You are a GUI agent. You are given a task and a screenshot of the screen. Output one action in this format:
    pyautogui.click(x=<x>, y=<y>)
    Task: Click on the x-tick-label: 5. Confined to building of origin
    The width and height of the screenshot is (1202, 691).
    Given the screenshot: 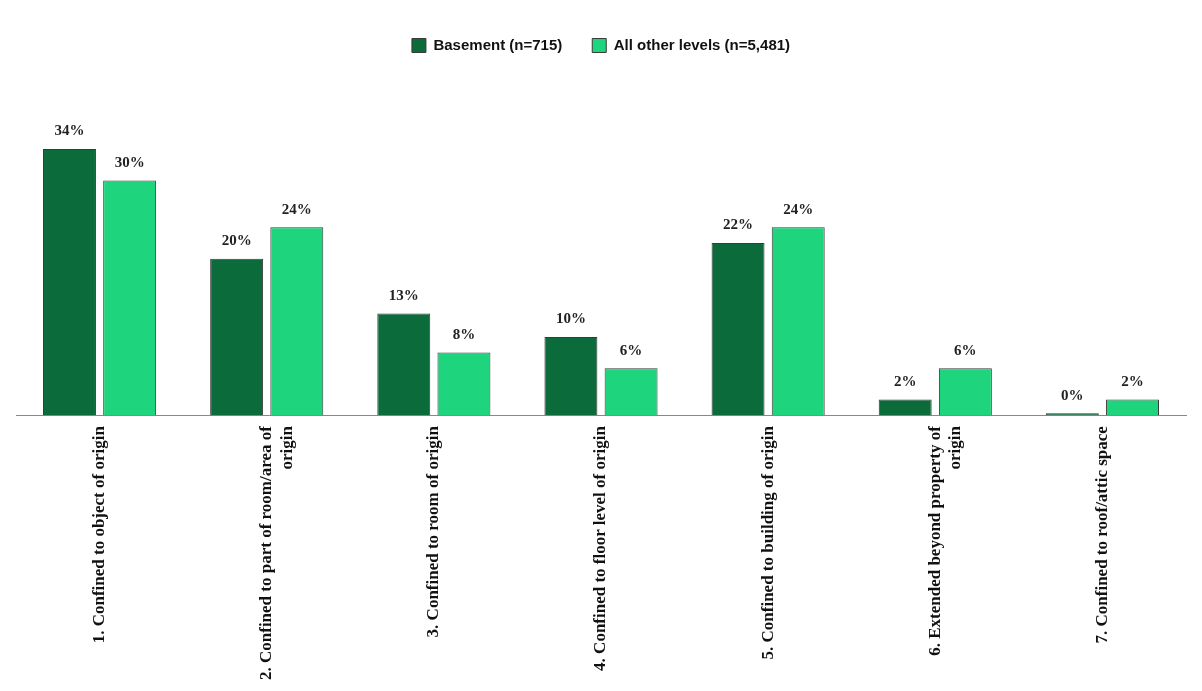 What is the action you would take?
    pyautogui.click(x=767, y=542)
    